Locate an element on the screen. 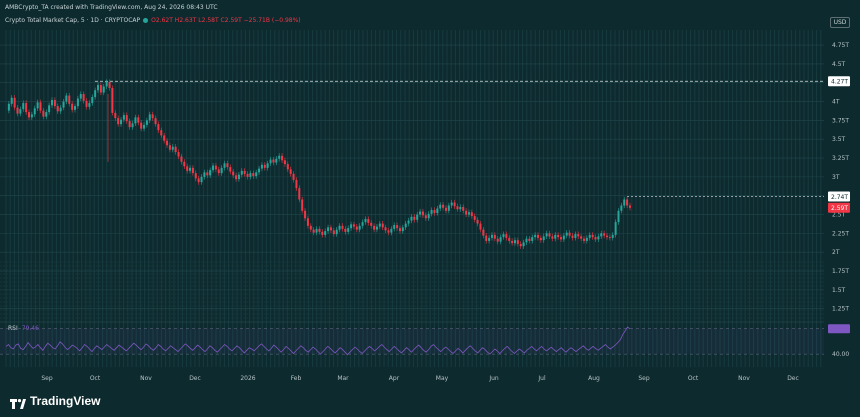  rsi-line is located at coordinates (318, 341).